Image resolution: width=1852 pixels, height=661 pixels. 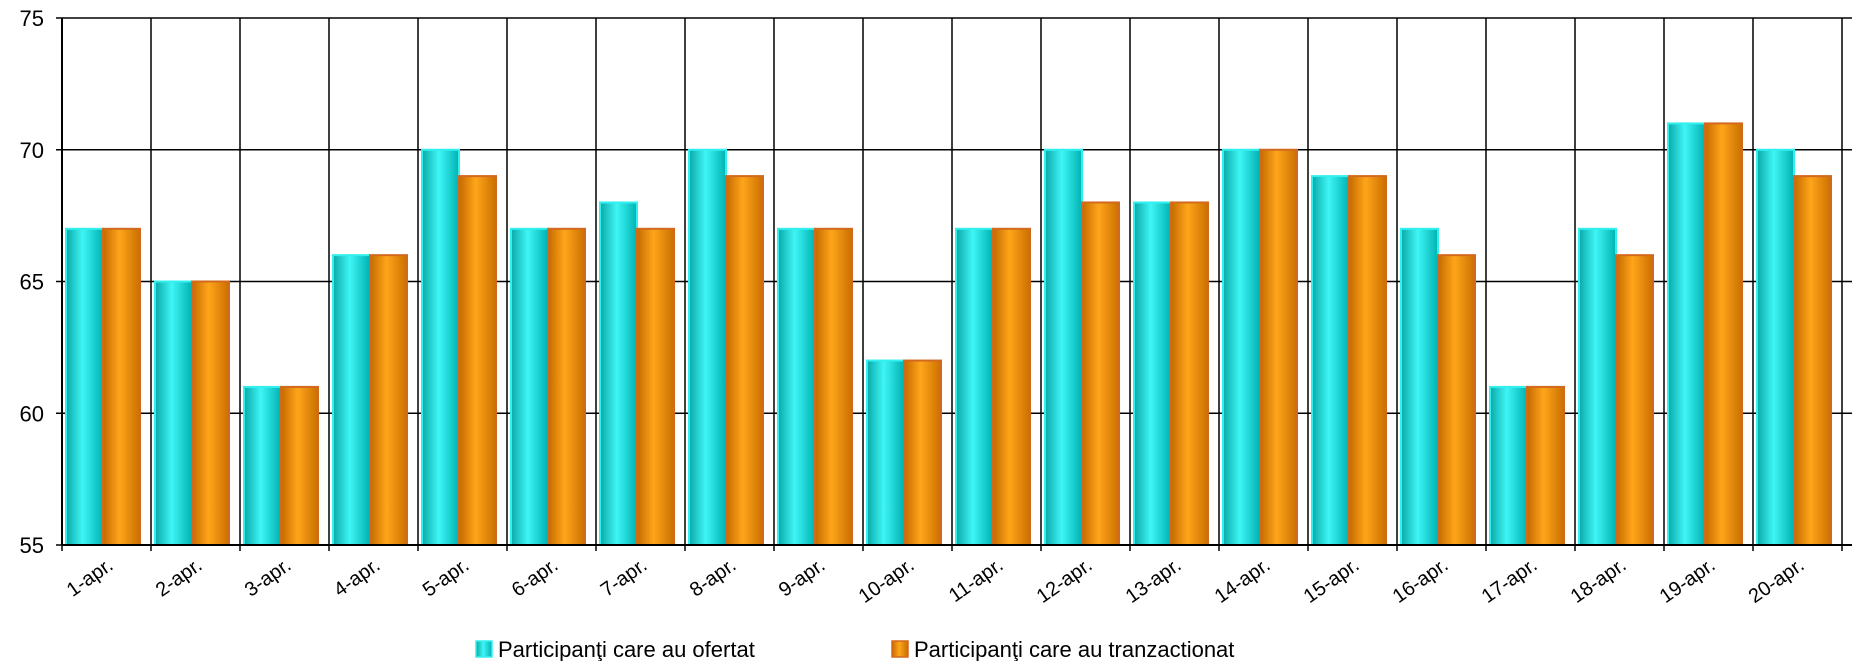 I want to click on y-axis-tick-labels: 55 60 65 70 75, so click(x=32, y=282).